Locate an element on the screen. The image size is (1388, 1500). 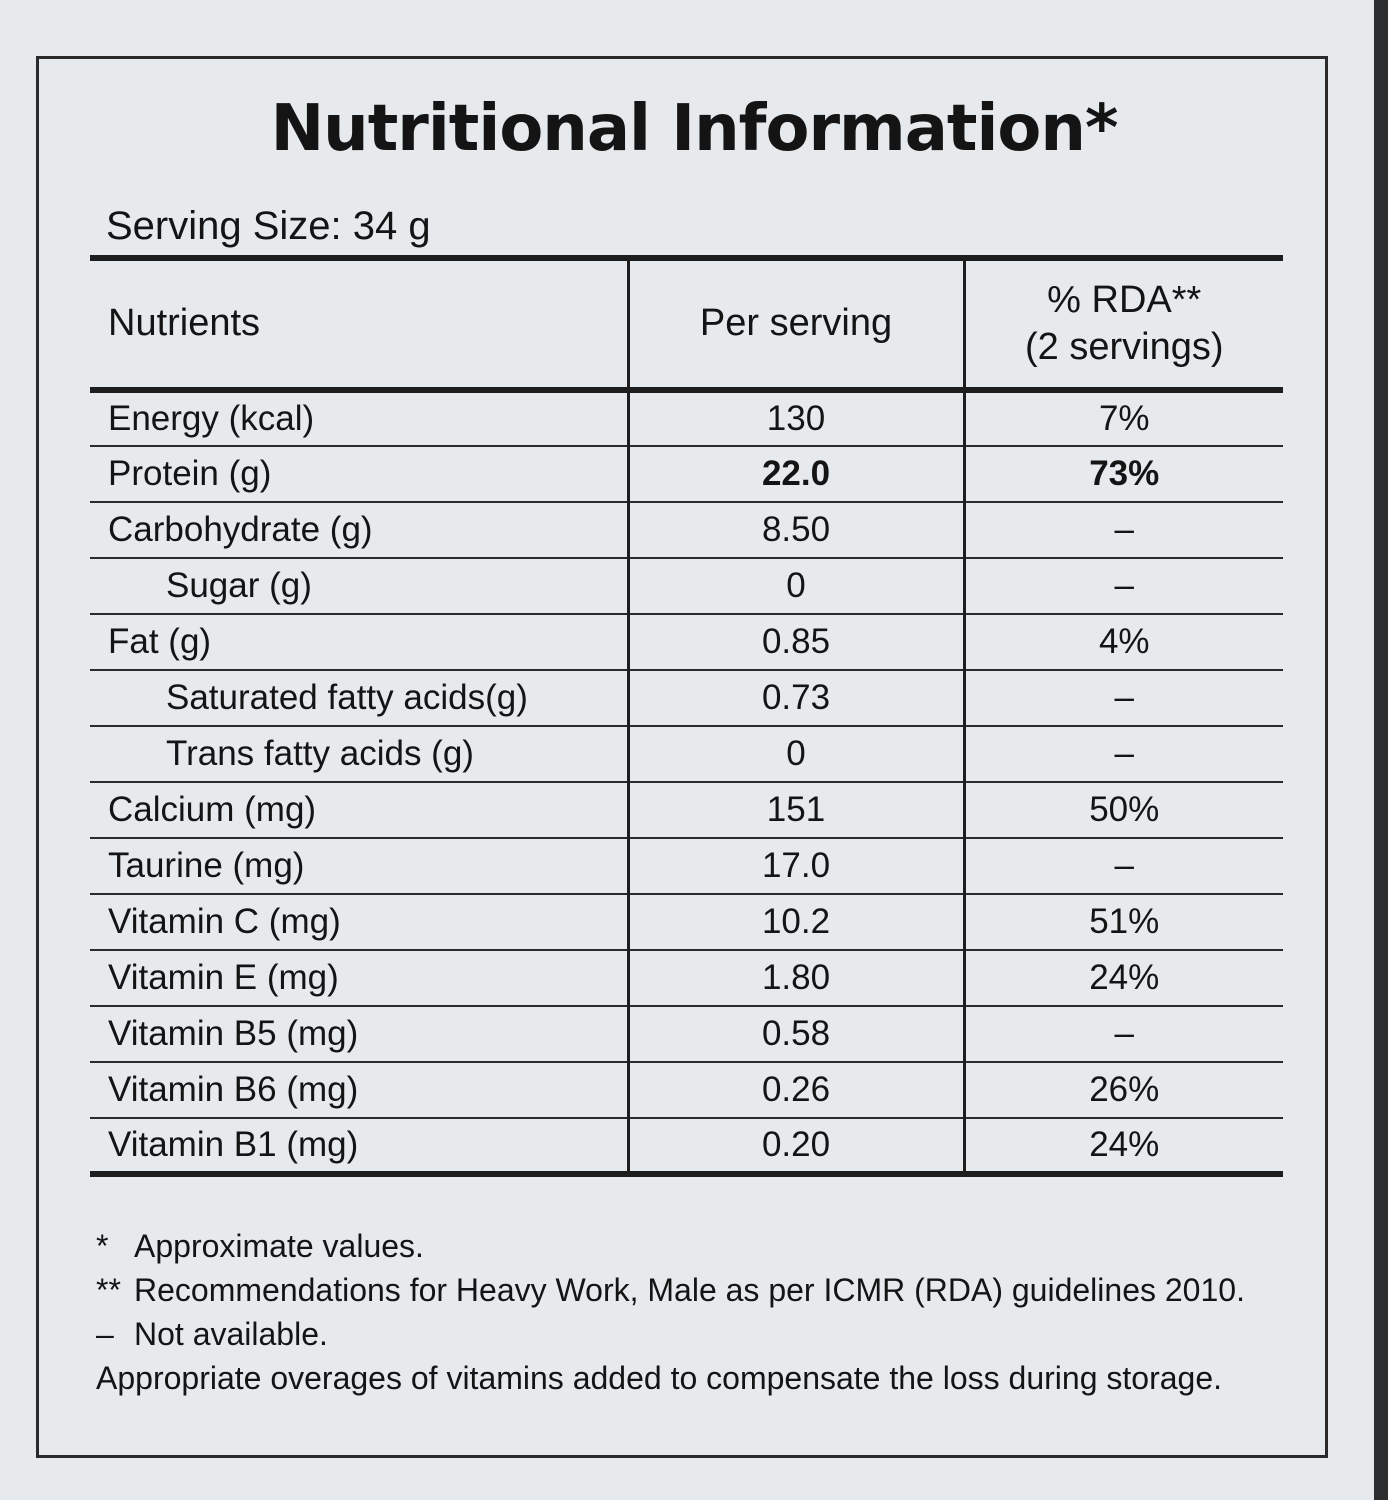
nutrient-name: Vitamin C (mg) is located at coordinates (359, 922).